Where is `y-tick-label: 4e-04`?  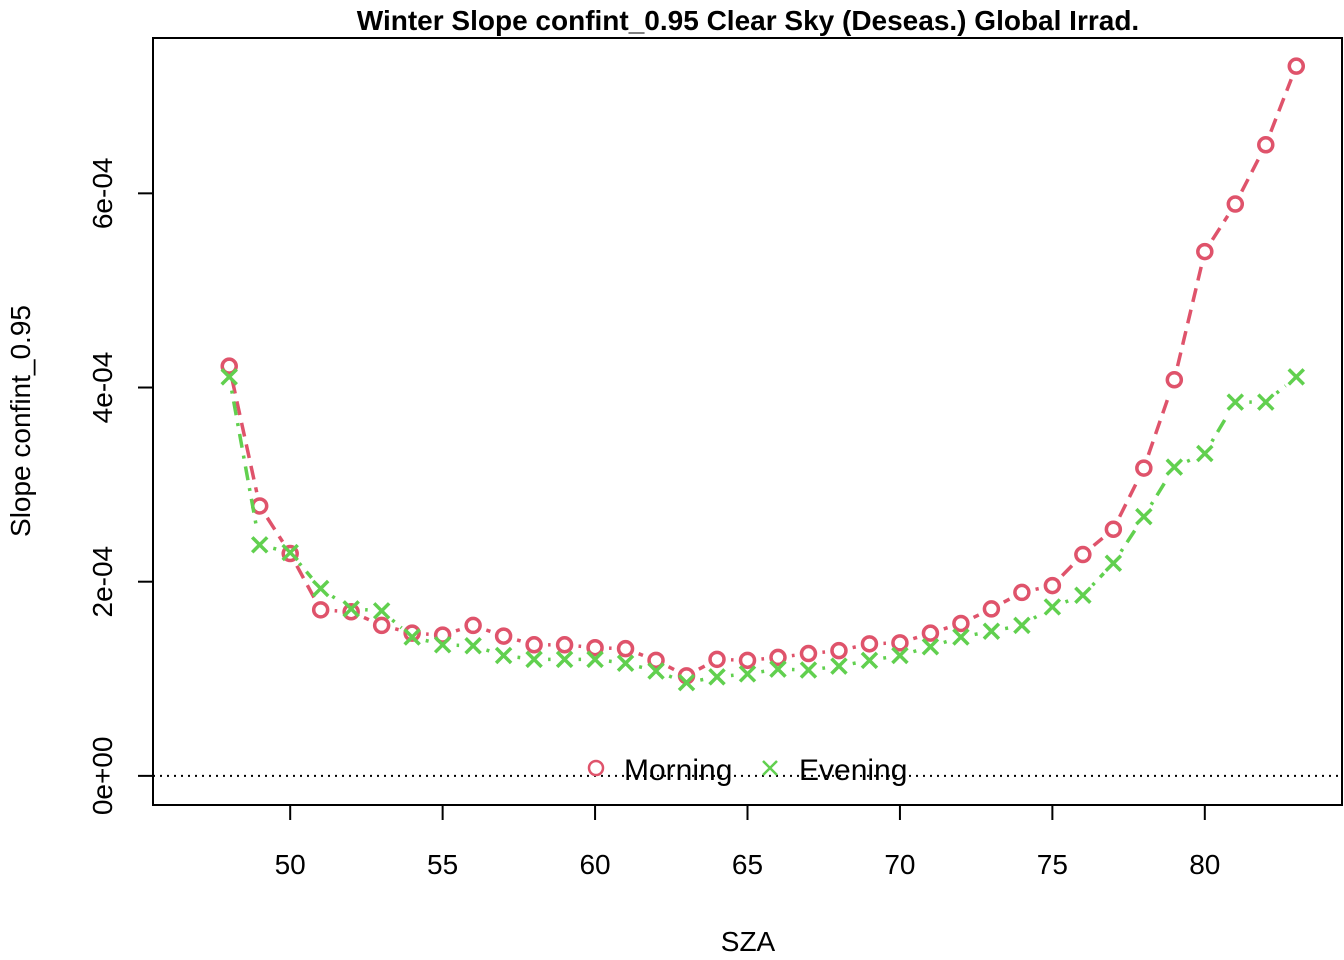
y-tick-label: 4e-04 is located at coordinates (102, 388).